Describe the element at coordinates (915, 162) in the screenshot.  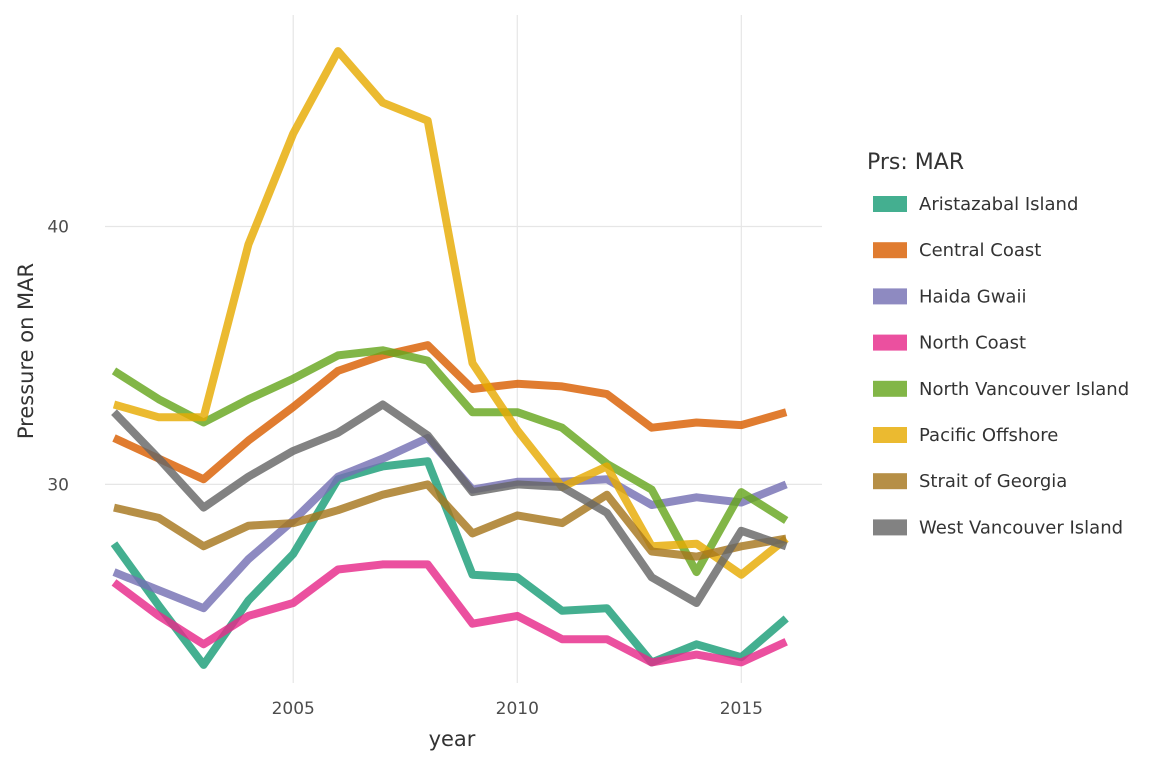
I see `legend-title: Prs: MAR` at that location.